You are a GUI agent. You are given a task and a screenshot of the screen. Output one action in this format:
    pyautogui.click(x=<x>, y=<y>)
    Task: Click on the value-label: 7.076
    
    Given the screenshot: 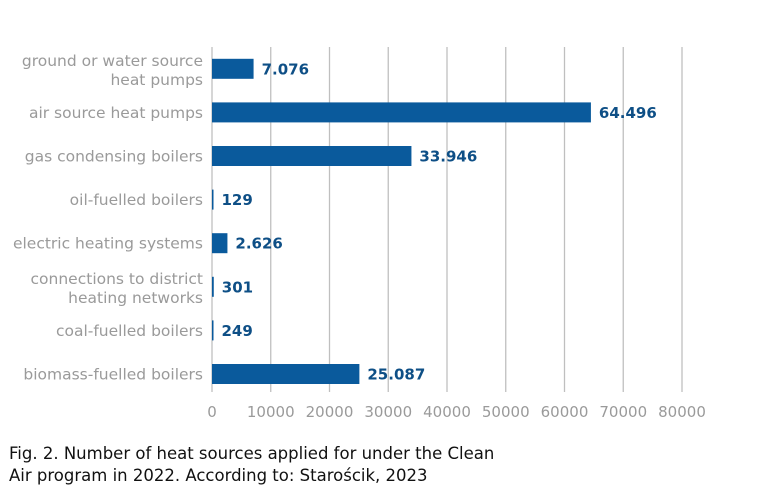 What is the action you would take?
    pyautogui.click(x=285, y=69)
    